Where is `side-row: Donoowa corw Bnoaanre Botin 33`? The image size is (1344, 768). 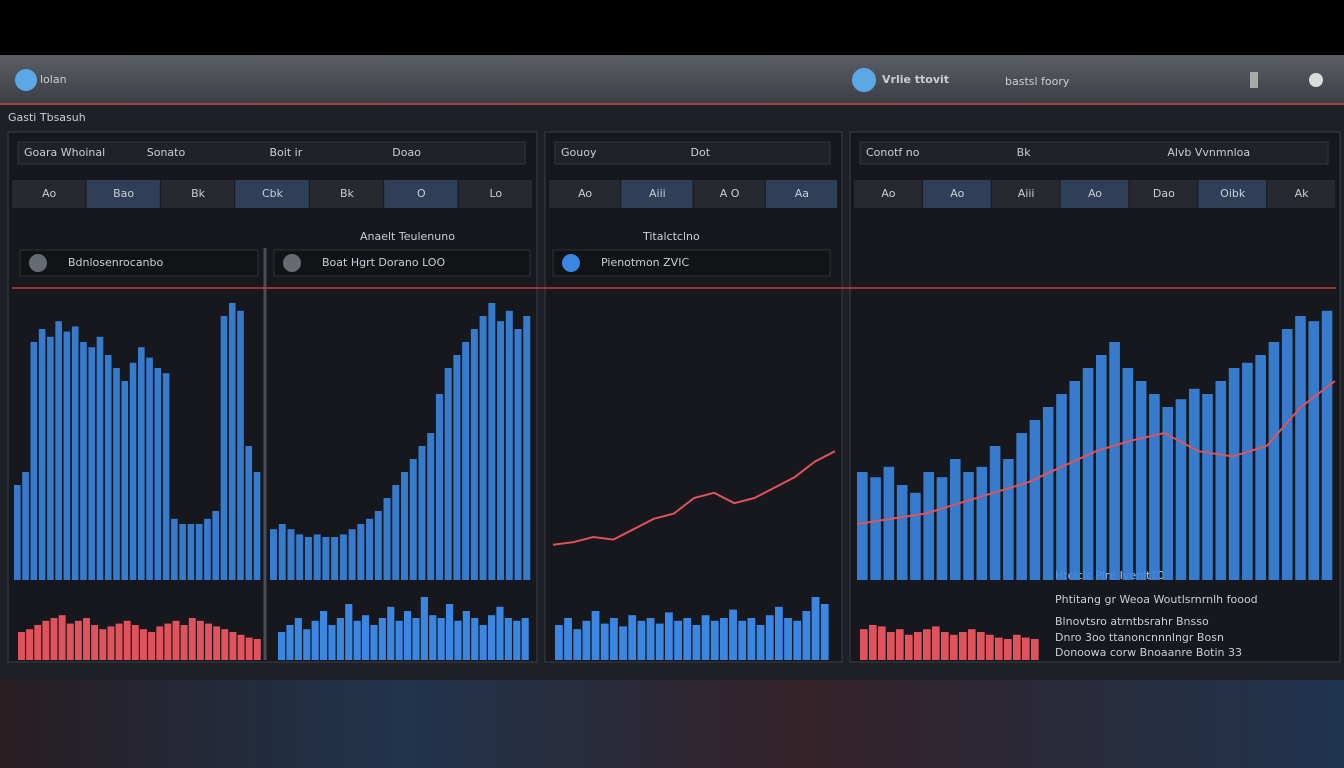 side-row: Donoowa corw Bnoaanre Botin 33 is located at coordinates (1148, 652).